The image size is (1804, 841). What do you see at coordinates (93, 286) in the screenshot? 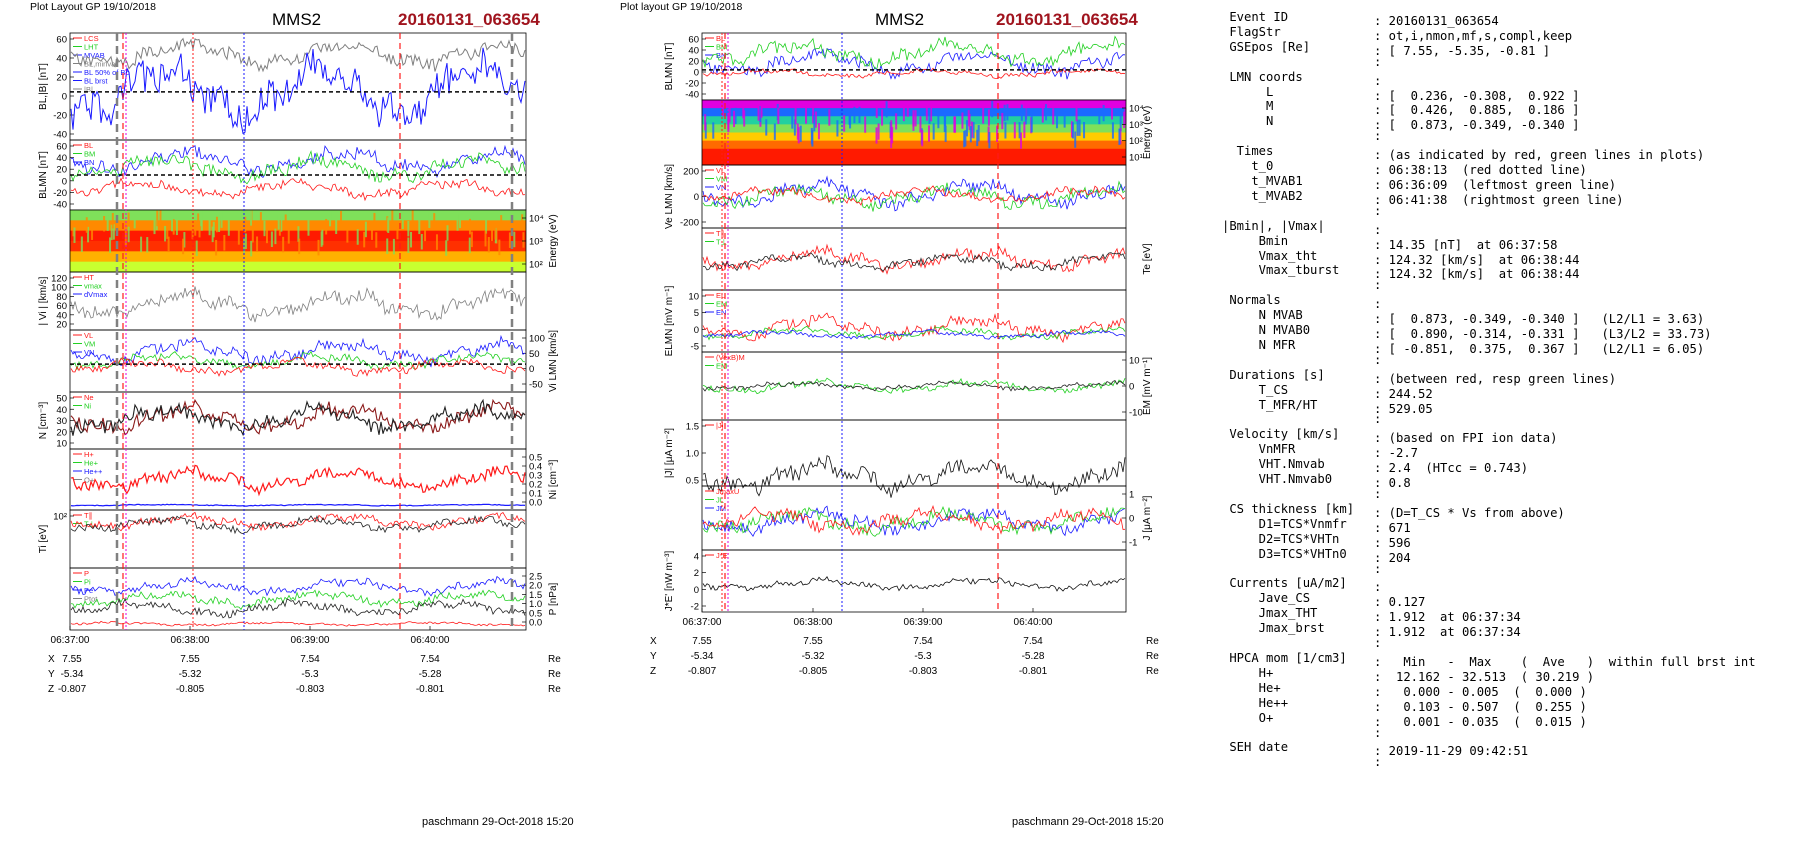
I see `legend-entry: vmax` at bounding box center [93, 286].